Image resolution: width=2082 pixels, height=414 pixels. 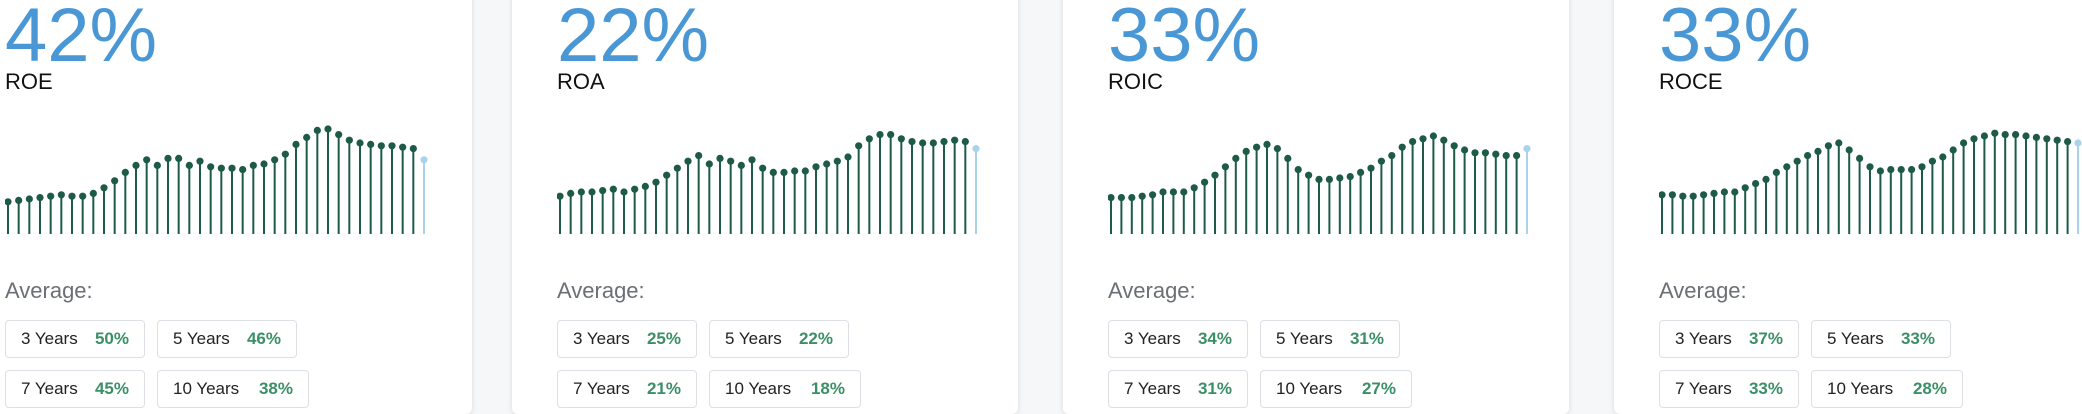 I want to click on average-3-years: 3 Years 25%, so click(x=627, y=339).